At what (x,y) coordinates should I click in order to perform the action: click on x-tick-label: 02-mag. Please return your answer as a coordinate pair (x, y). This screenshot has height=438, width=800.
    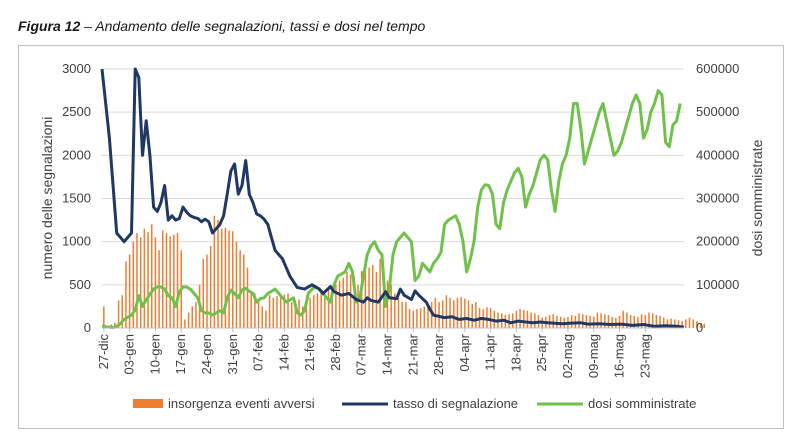
    Looking at the image, I should click on (567, 356).